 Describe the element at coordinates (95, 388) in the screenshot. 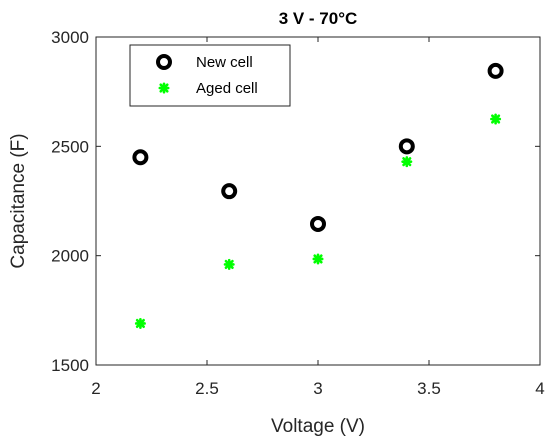

I see `x-tick-label: 2` at that location.